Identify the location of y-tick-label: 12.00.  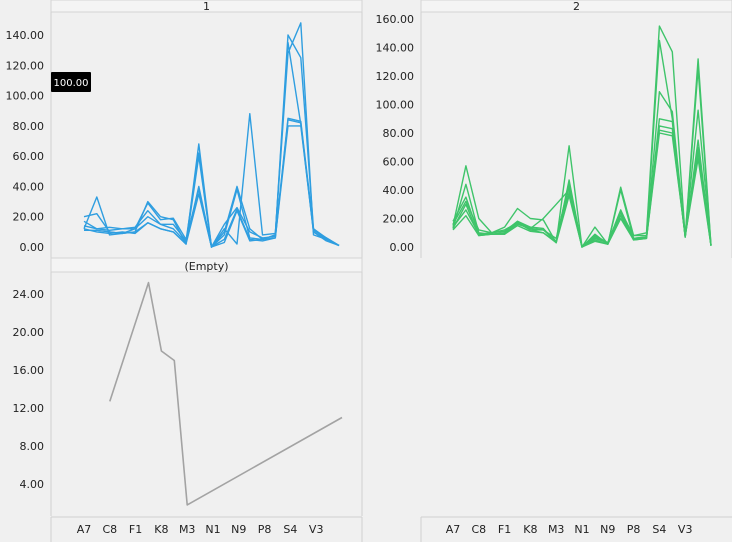
(29, 408).